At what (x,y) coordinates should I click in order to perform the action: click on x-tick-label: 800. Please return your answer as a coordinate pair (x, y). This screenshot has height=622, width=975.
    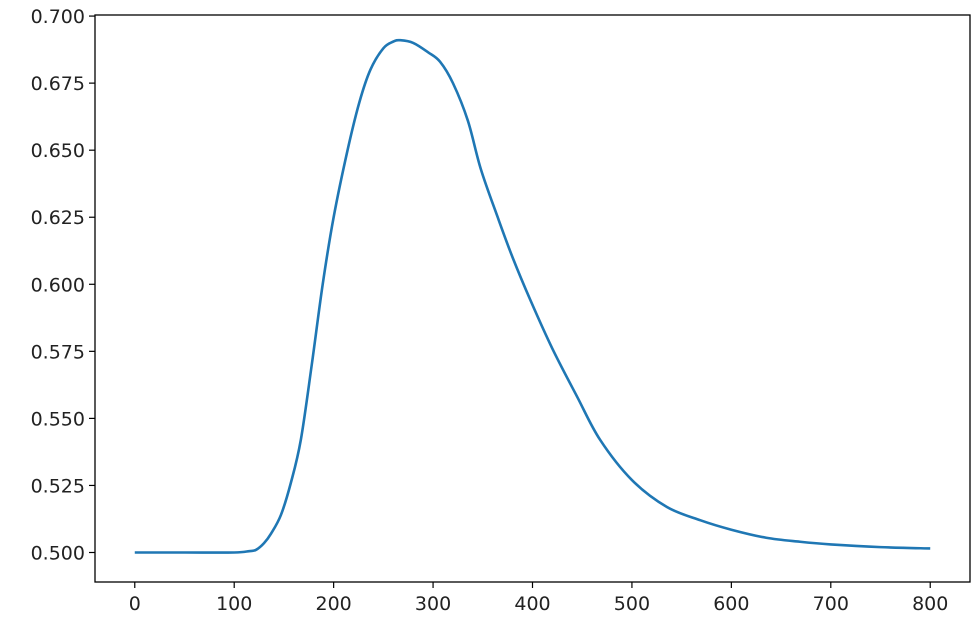
    Looking at the image, I should click on (930, 604).